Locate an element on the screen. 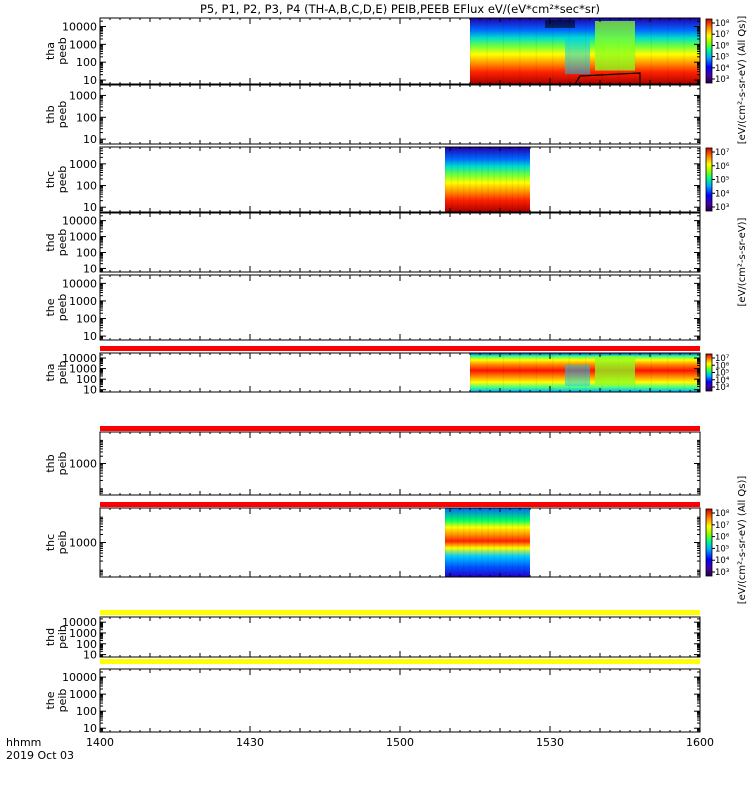 The height and width of the screenshot is (800, 750). panel-the_peib: 10000 1000 100 10 the peib is located at coordinates (372, 701).